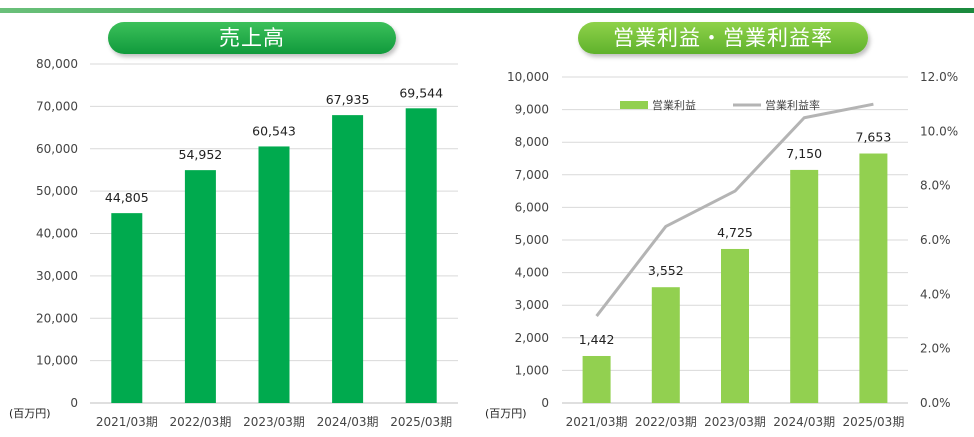  Describe the element at coordinates (532, 175) in the screenshot. I see `profit-y-tick-label: 7,000` at that location.